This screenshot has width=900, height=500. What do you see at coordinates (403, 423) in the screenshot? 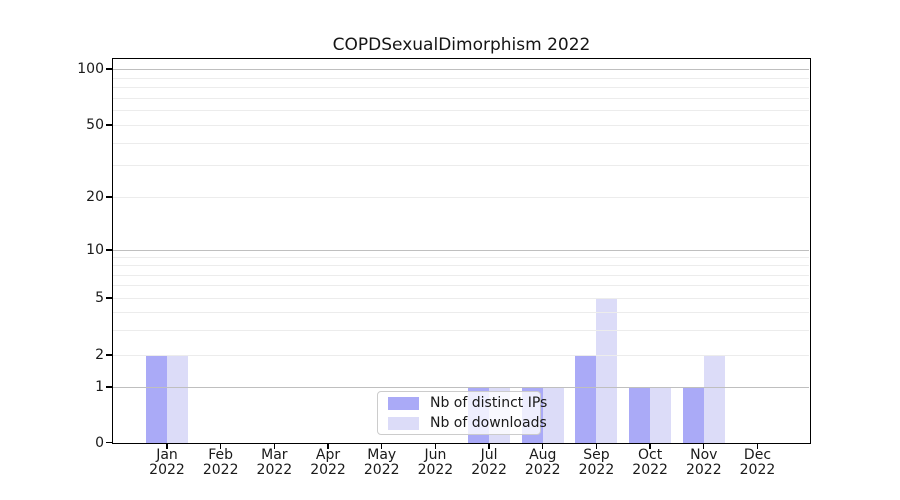
I see `legend-swatch-downloads-icon` at bounding box center [403, 423].